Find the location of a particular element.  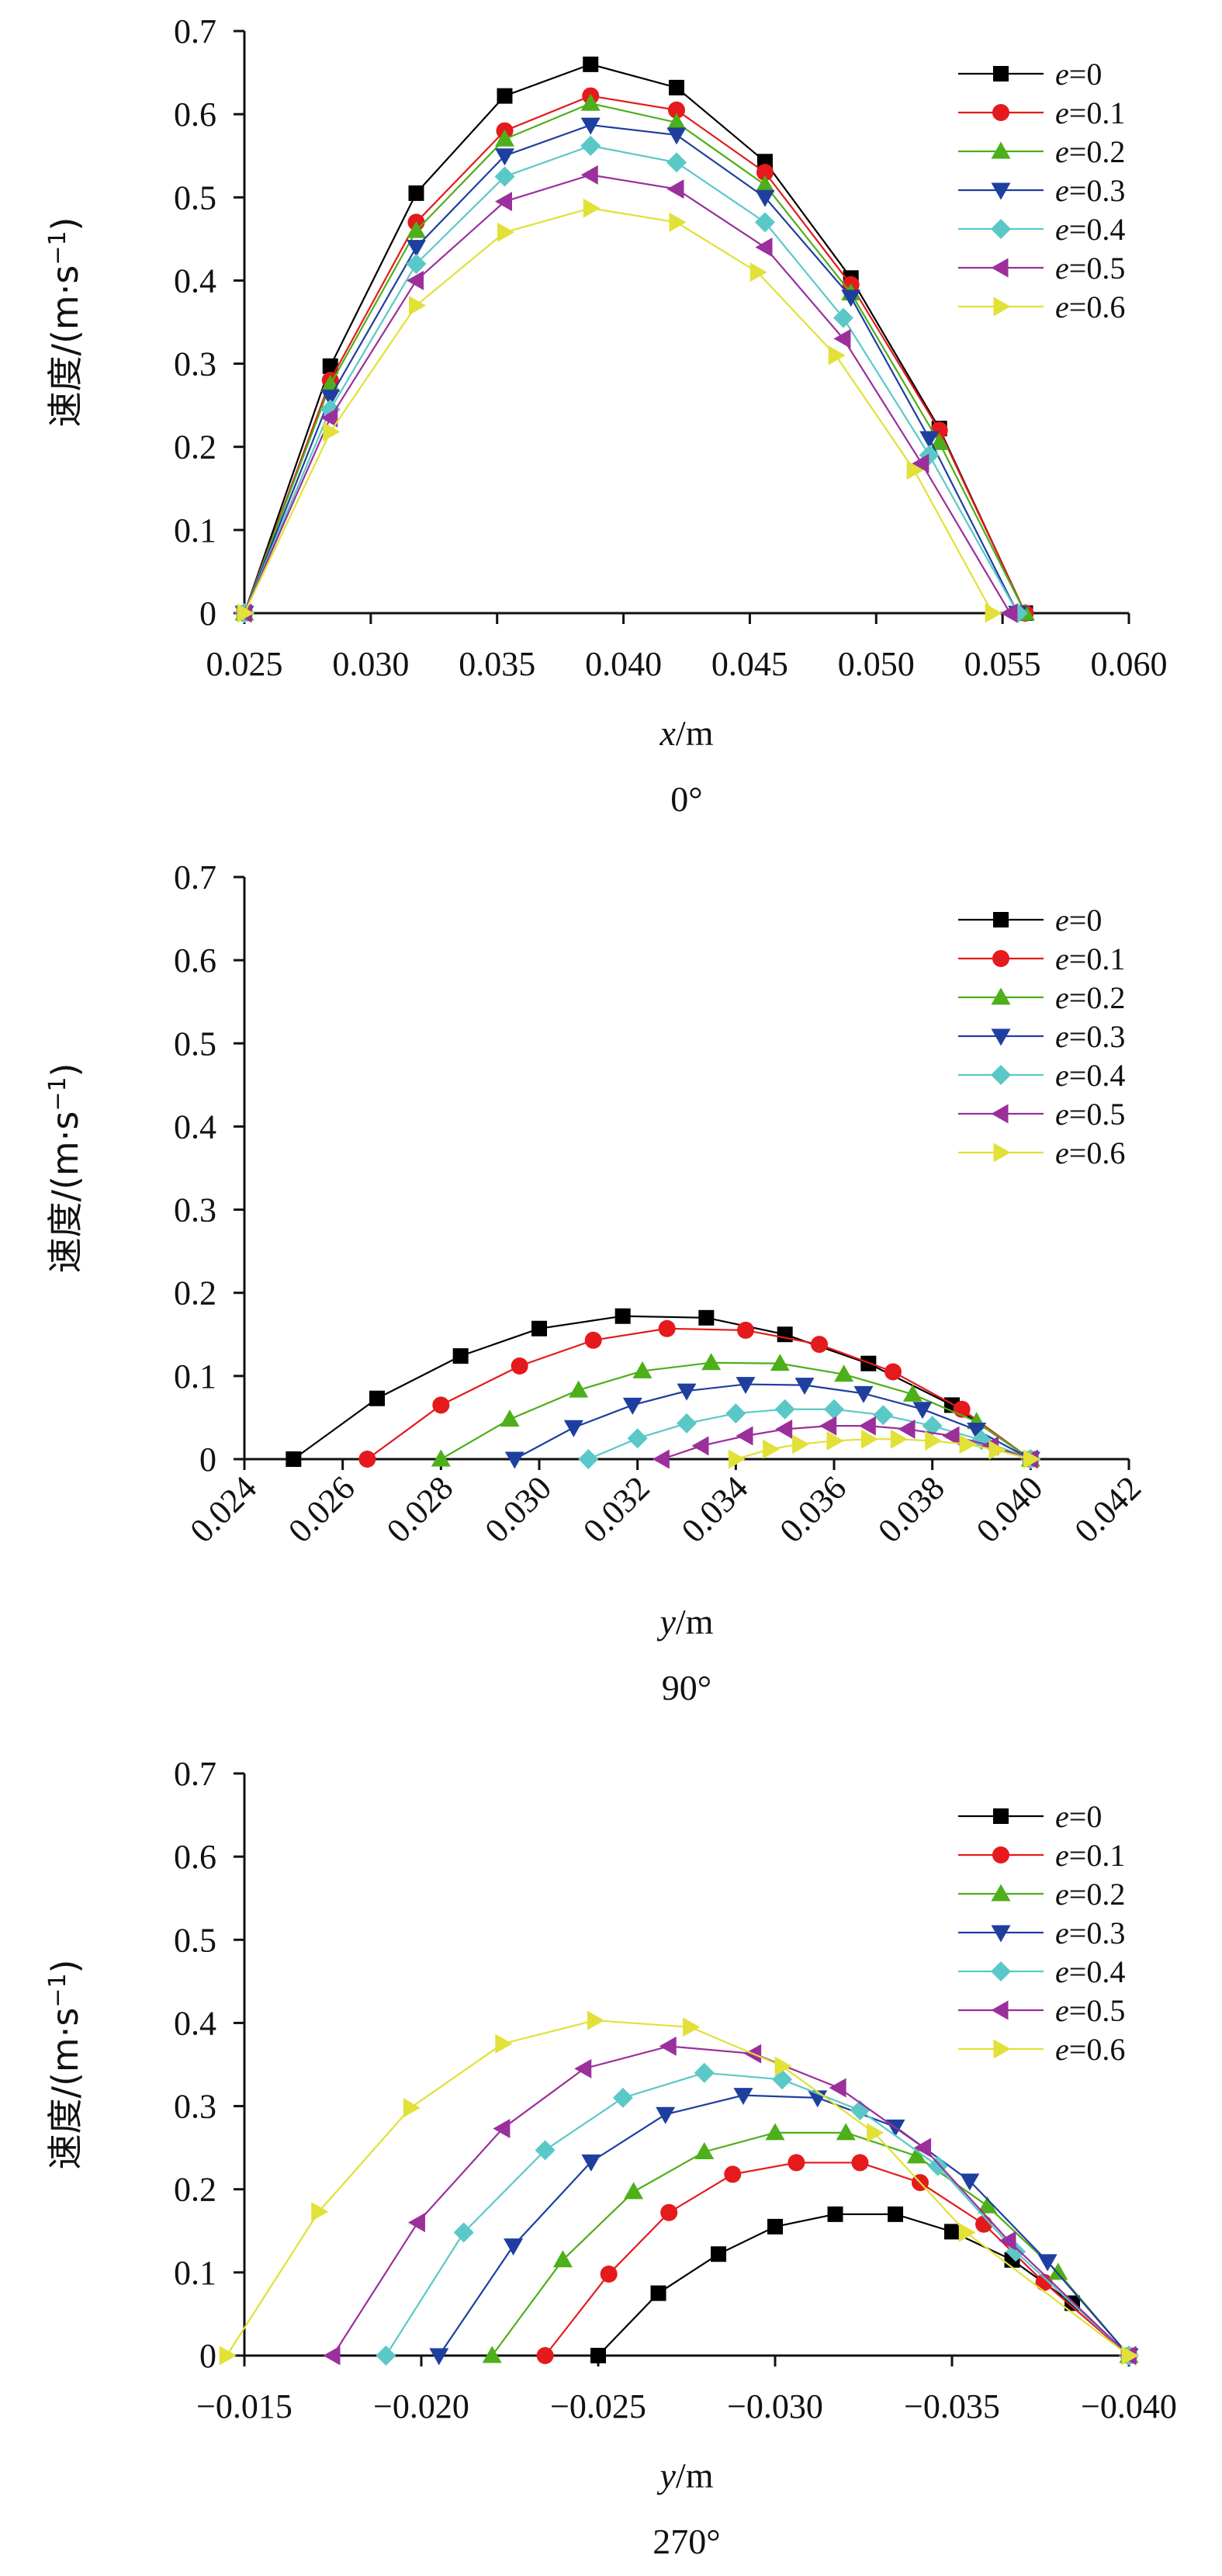

y-tick-label: 0.2 is located at coordinates (195, 2190).